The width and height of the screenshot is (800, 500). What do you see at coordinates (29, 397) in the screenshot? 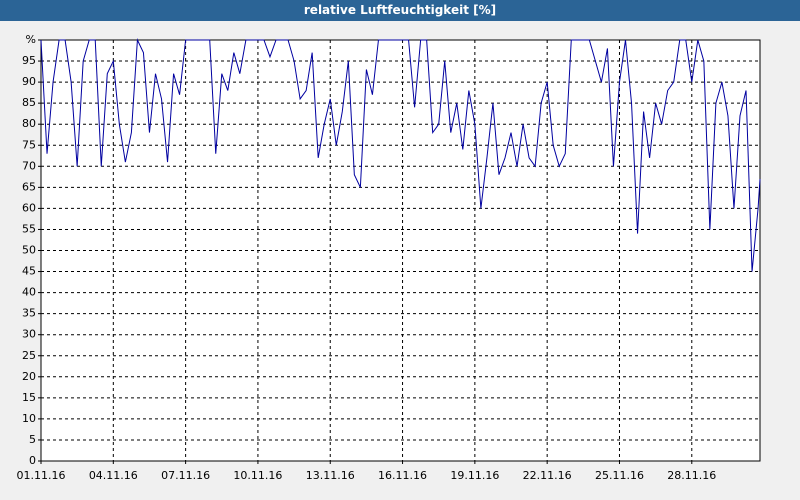
I see `y-tick-label: 15` at bounding box center [29, 397].